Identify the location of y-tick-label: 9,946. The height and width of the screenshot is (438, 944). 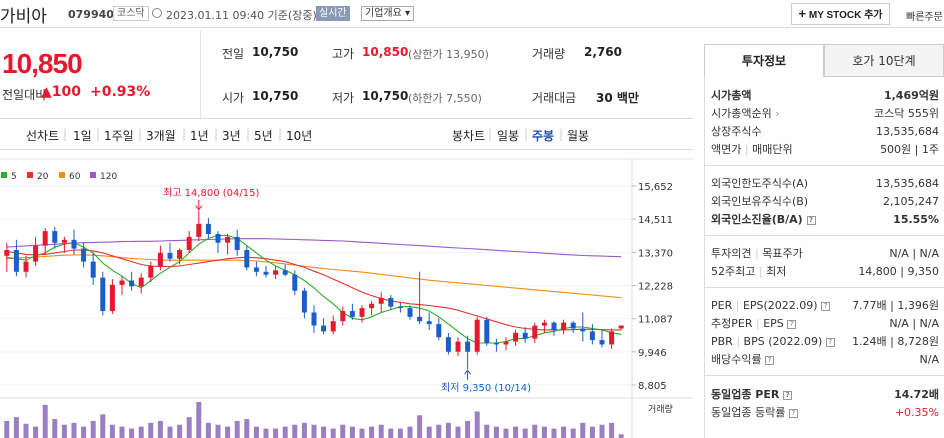
(652, 353).